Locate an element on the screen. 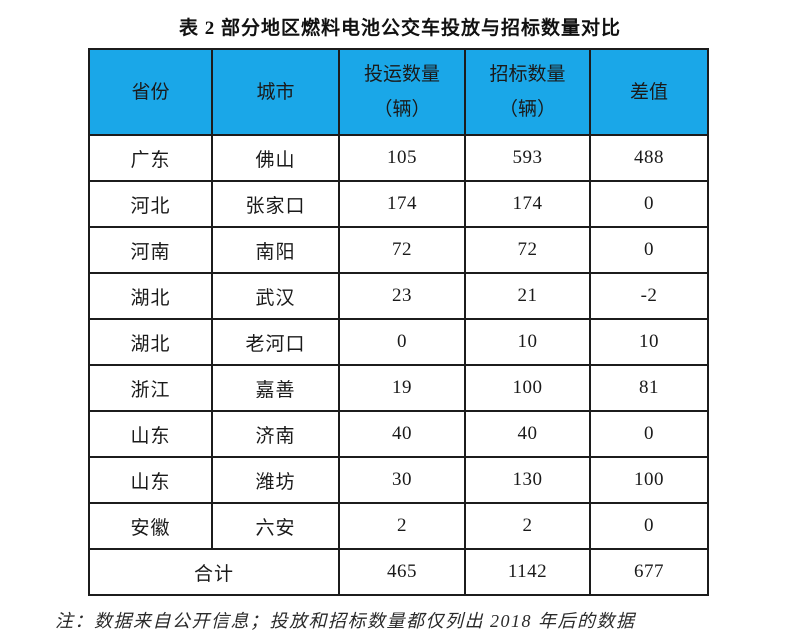 This screenshot has height=640, width=800. total-row: 合计 465 1142 677 is located at coordinates (398, 572).